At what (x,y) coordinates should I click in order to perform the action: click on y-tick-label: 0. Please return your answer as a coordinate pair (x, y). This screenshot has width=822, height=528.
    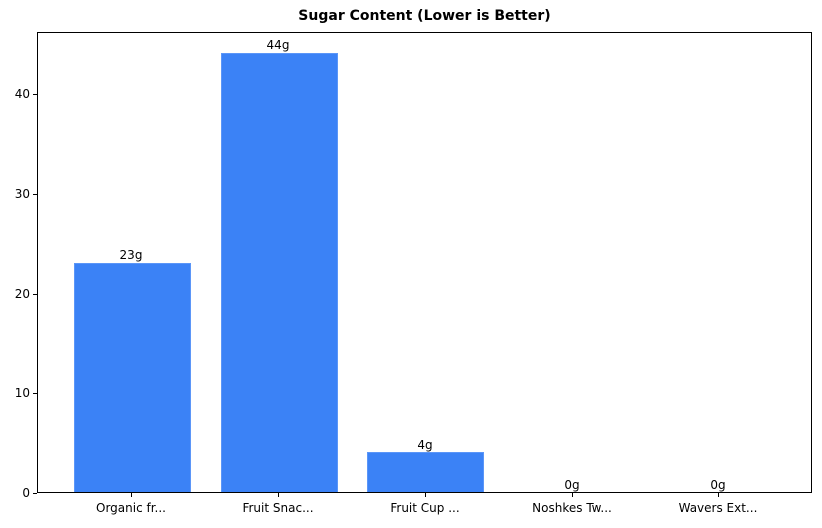
    Looking at the image, I should click on (26, 493).